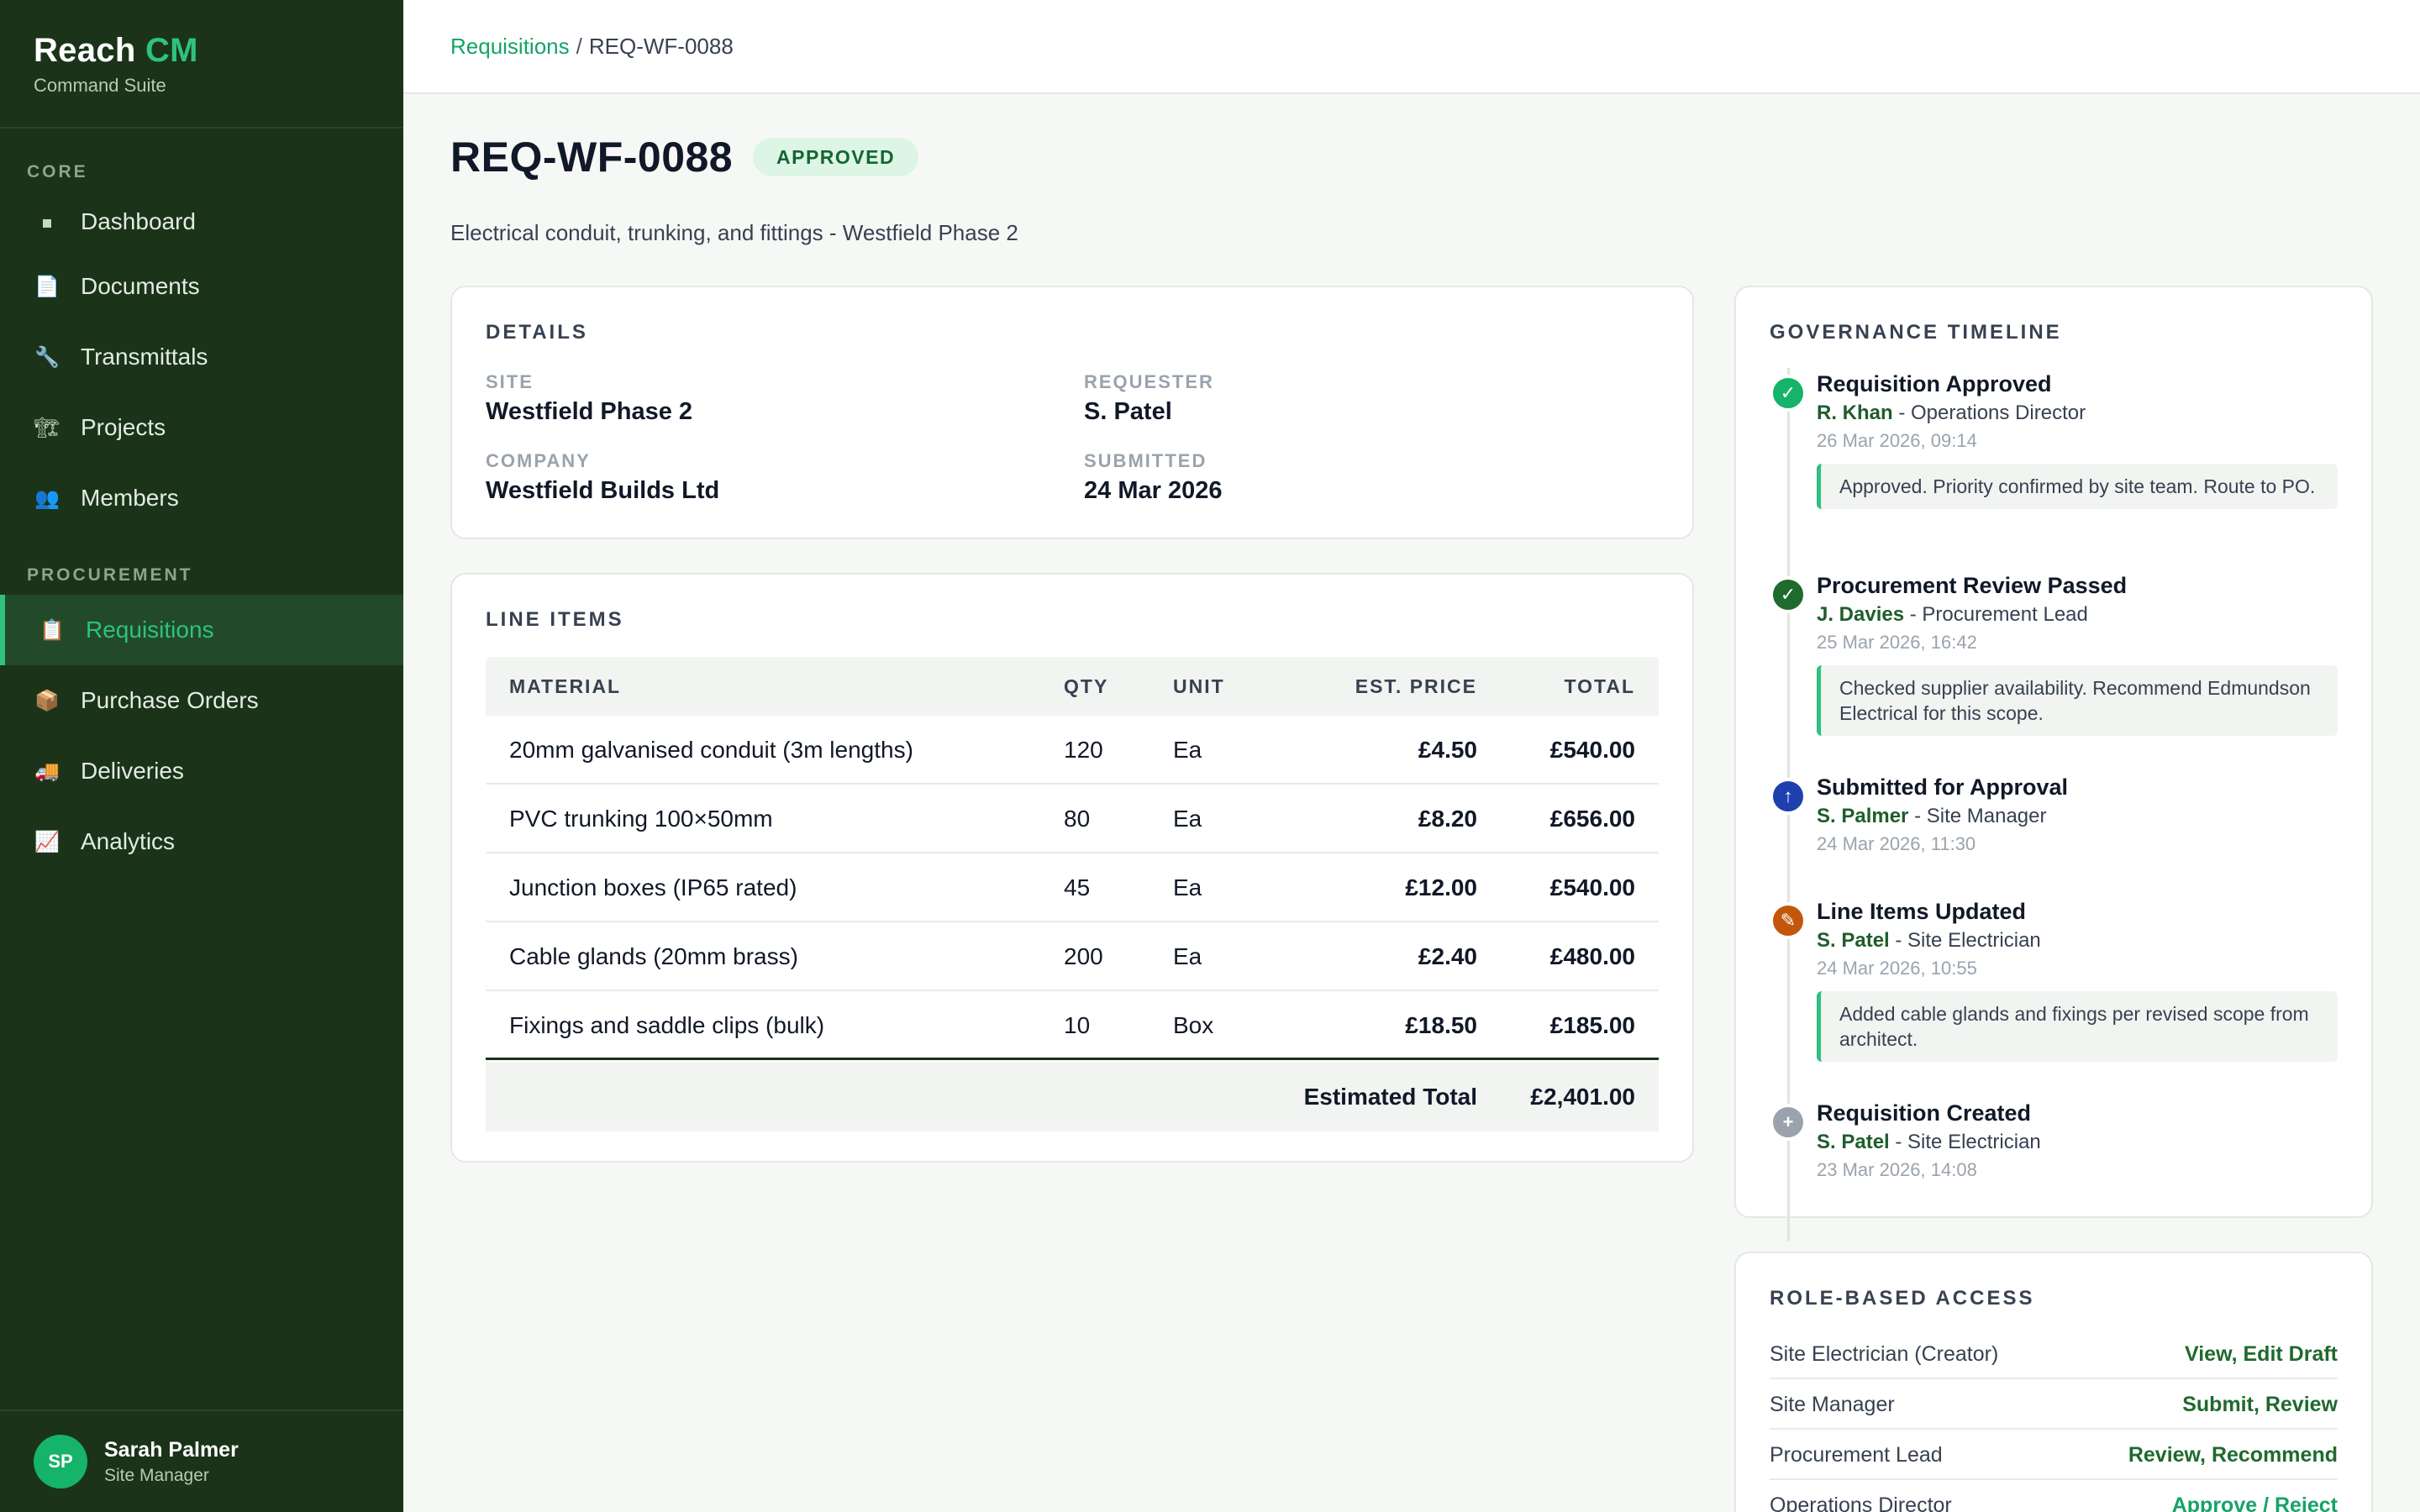 Image resolution: width=2420 pixels, height=1512 pixels. What do you see at coordinates (1903, 1298) in the screenshot?
I see `access-title: ROLE-BASED ACCESS` at bounding box center [1903, 1298].